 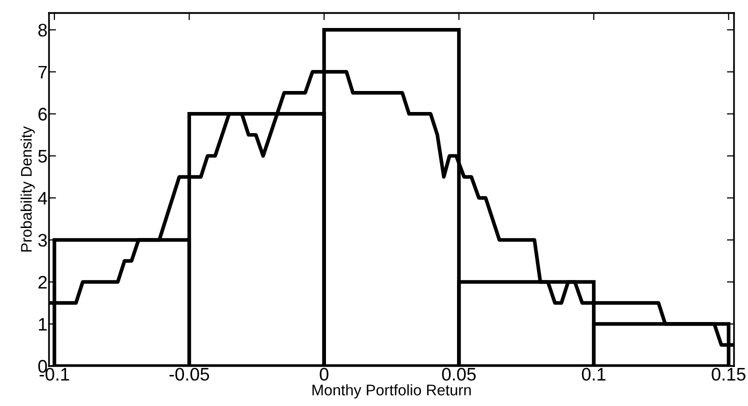 What do you see at coordinates (594, 374) in the screenshot?
I see `x-tick-label: 0.1` at bounding box center [594, 374].